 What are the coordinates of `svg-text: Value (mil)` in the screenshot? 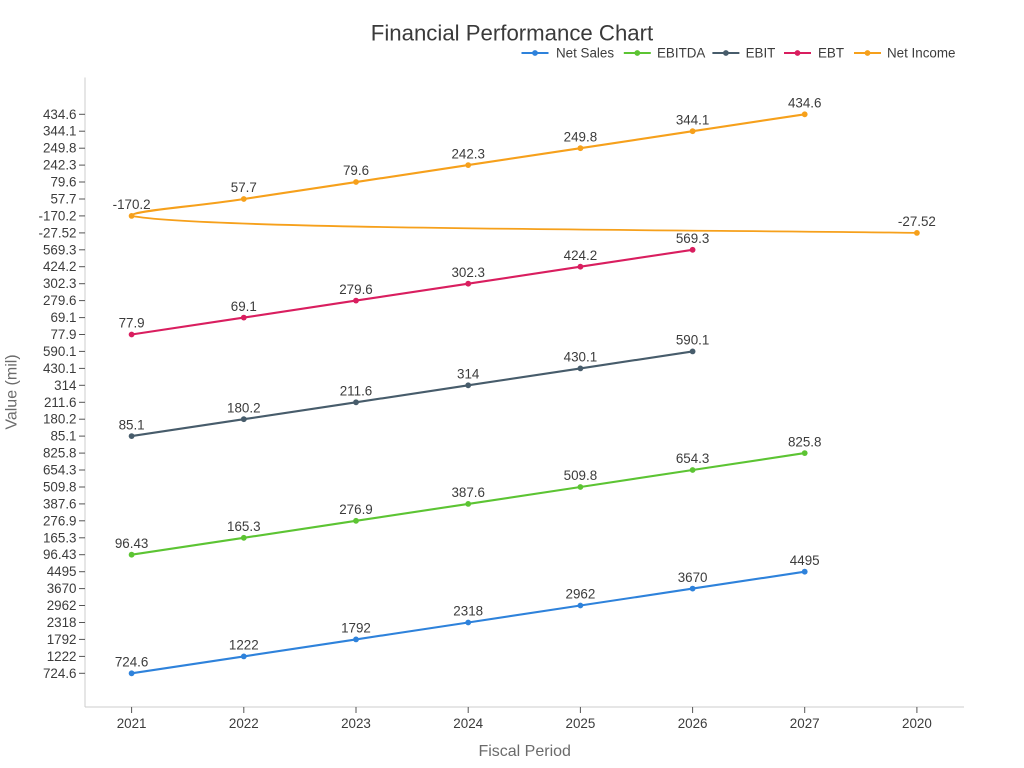 It's located at (12, 391).